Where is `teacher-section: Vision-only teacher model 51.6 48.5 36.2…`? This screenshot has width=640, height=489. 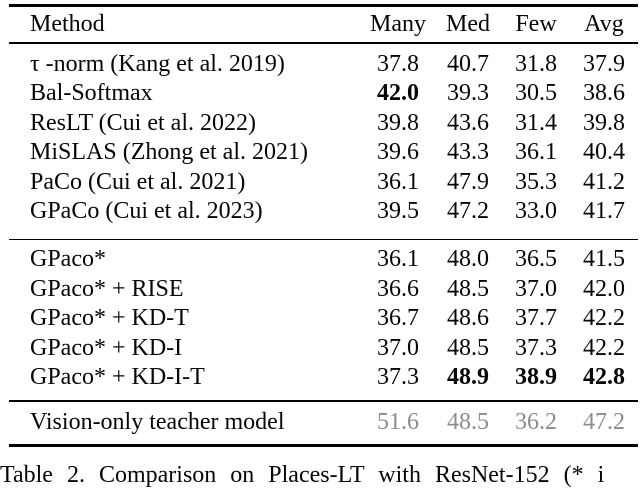 teacher-section: Vision-only teacher model 51.6 48.5 36.2… is located at coordinates (323, 423).